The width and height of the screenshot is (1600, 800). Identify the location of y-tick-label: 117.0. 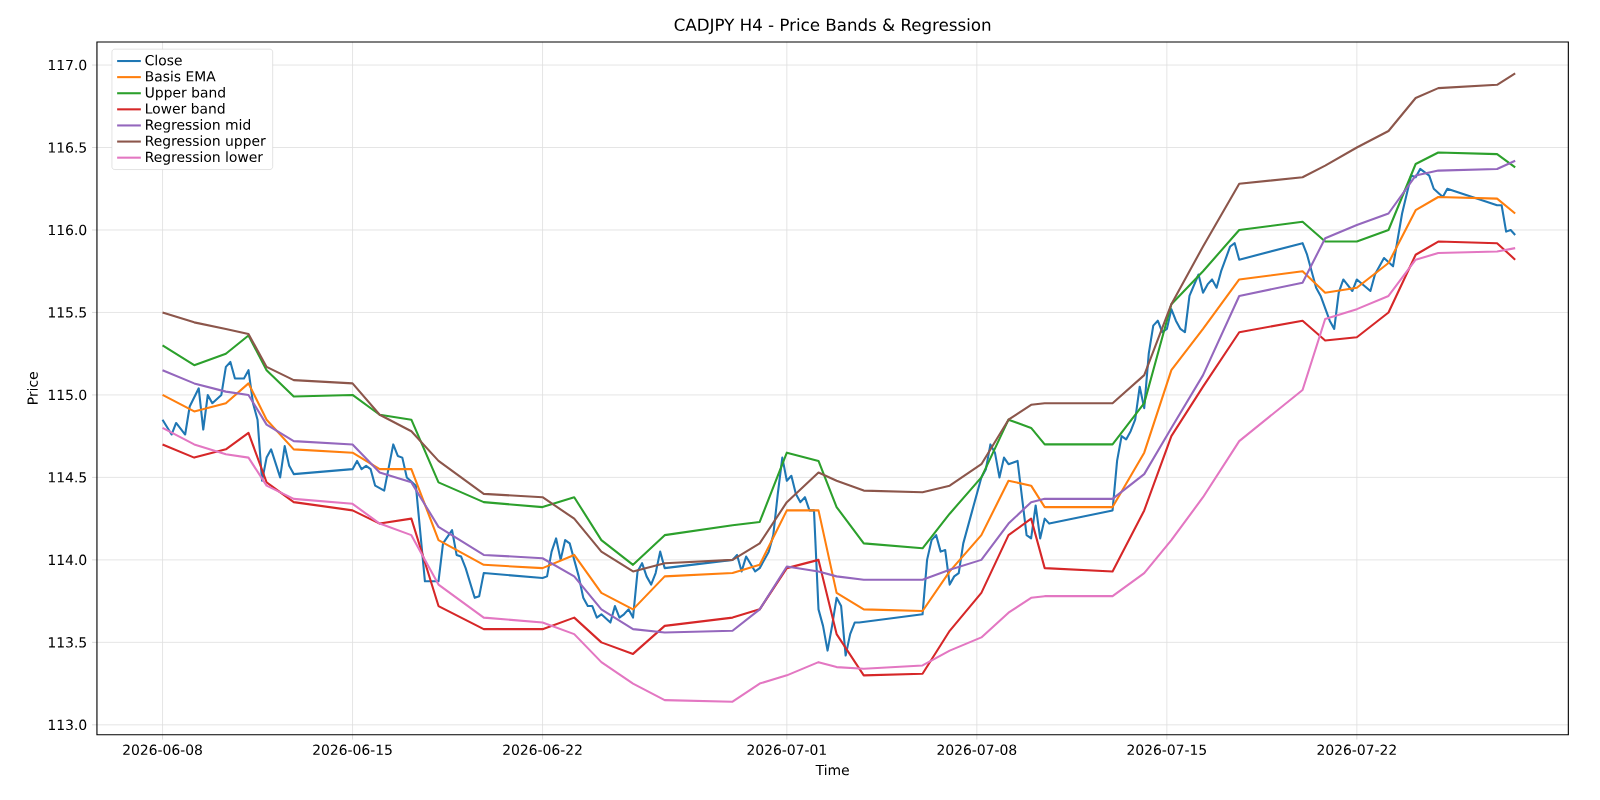
(67, 65).